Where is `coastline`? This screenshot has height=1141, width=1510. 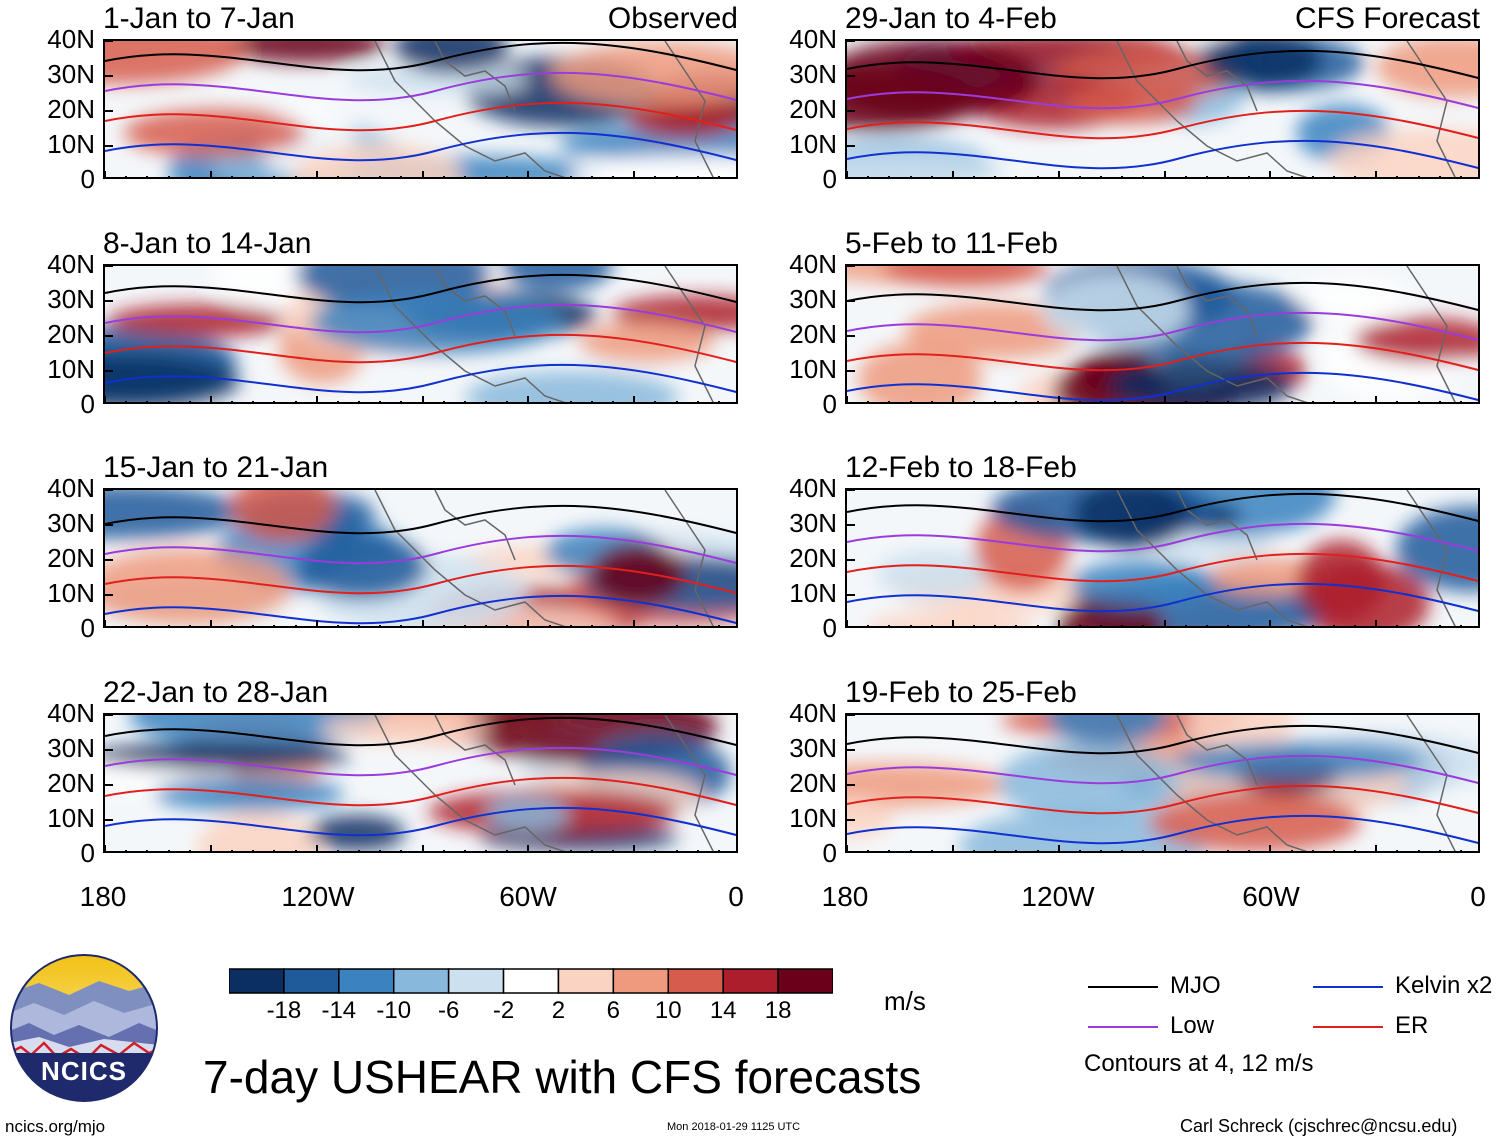
coastline is located at coordinates (1286, 334).